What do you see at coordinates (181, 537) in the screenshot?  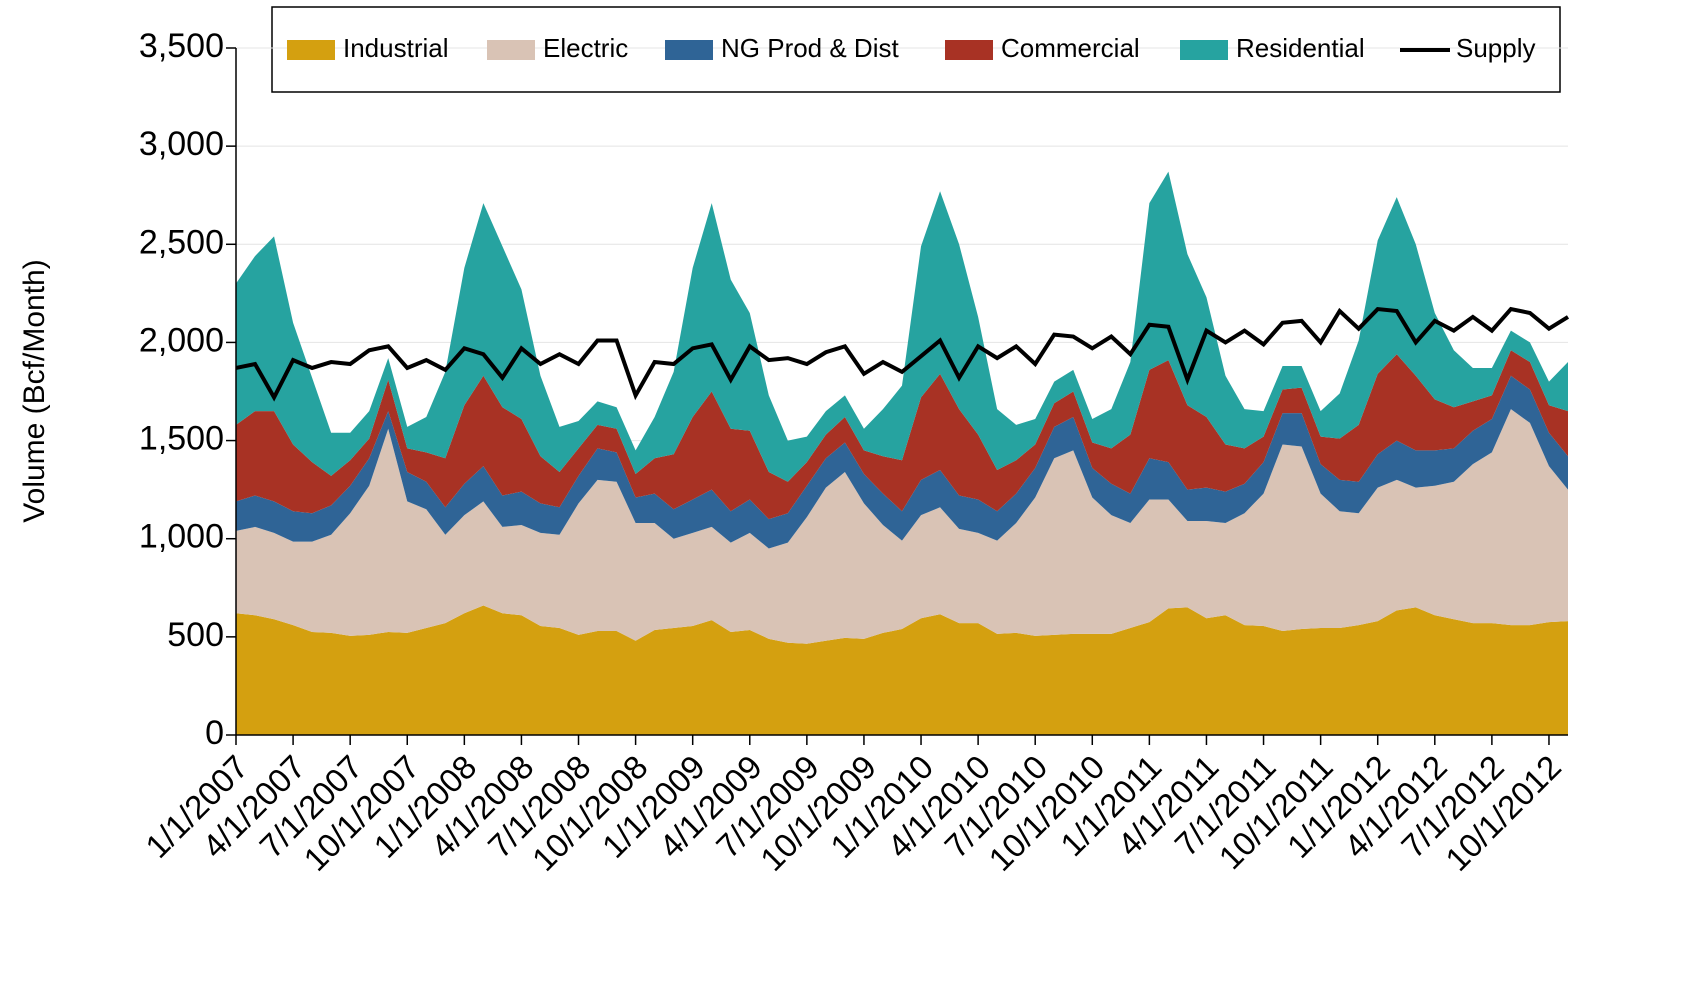 I see `y-tick-label: 1,000` at bounding box center [181, 537].